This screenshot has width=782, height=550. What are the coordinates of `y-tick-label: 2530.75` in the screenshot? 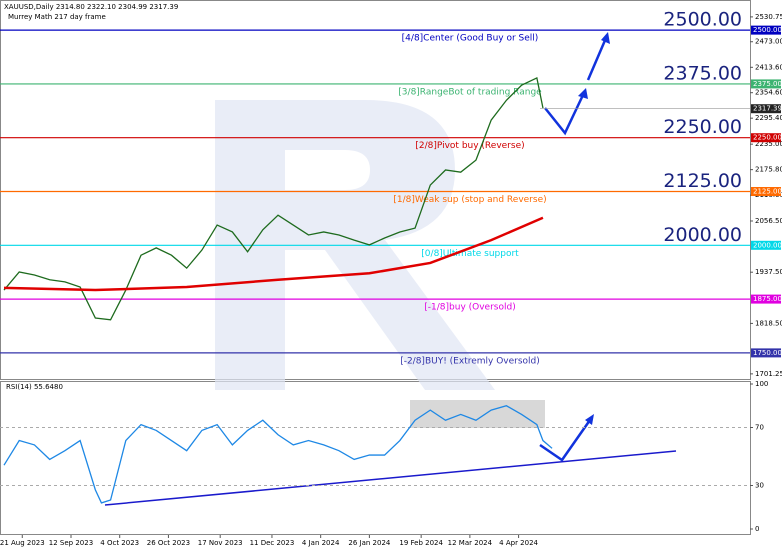 It's located at (768, 17).